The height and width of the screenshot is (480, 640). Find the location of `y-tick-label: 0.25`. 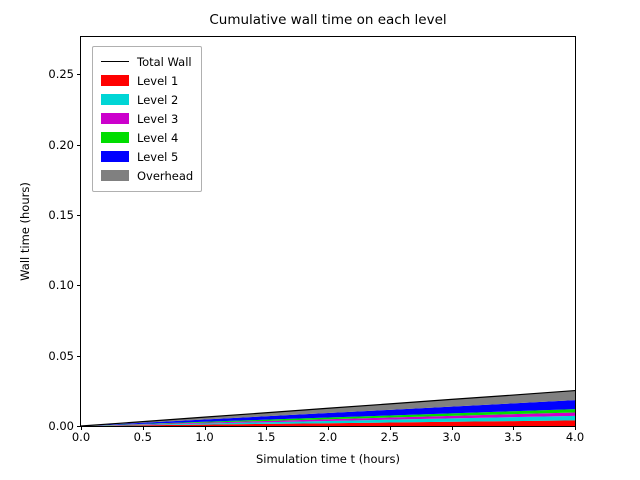

y-tick-label: 0.25 is located at coordinates (61, 74).